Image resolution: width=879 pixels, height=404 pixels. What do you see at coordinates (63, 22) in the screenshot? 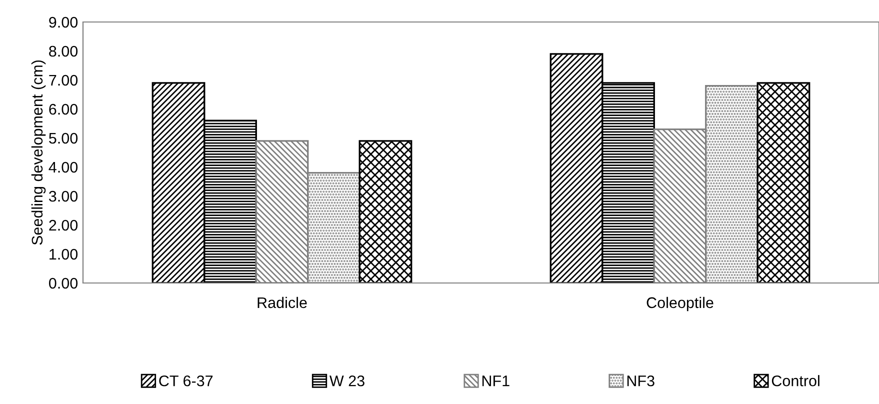
I see `y-tick-label: 9.00` at bounding box center [63, 22].